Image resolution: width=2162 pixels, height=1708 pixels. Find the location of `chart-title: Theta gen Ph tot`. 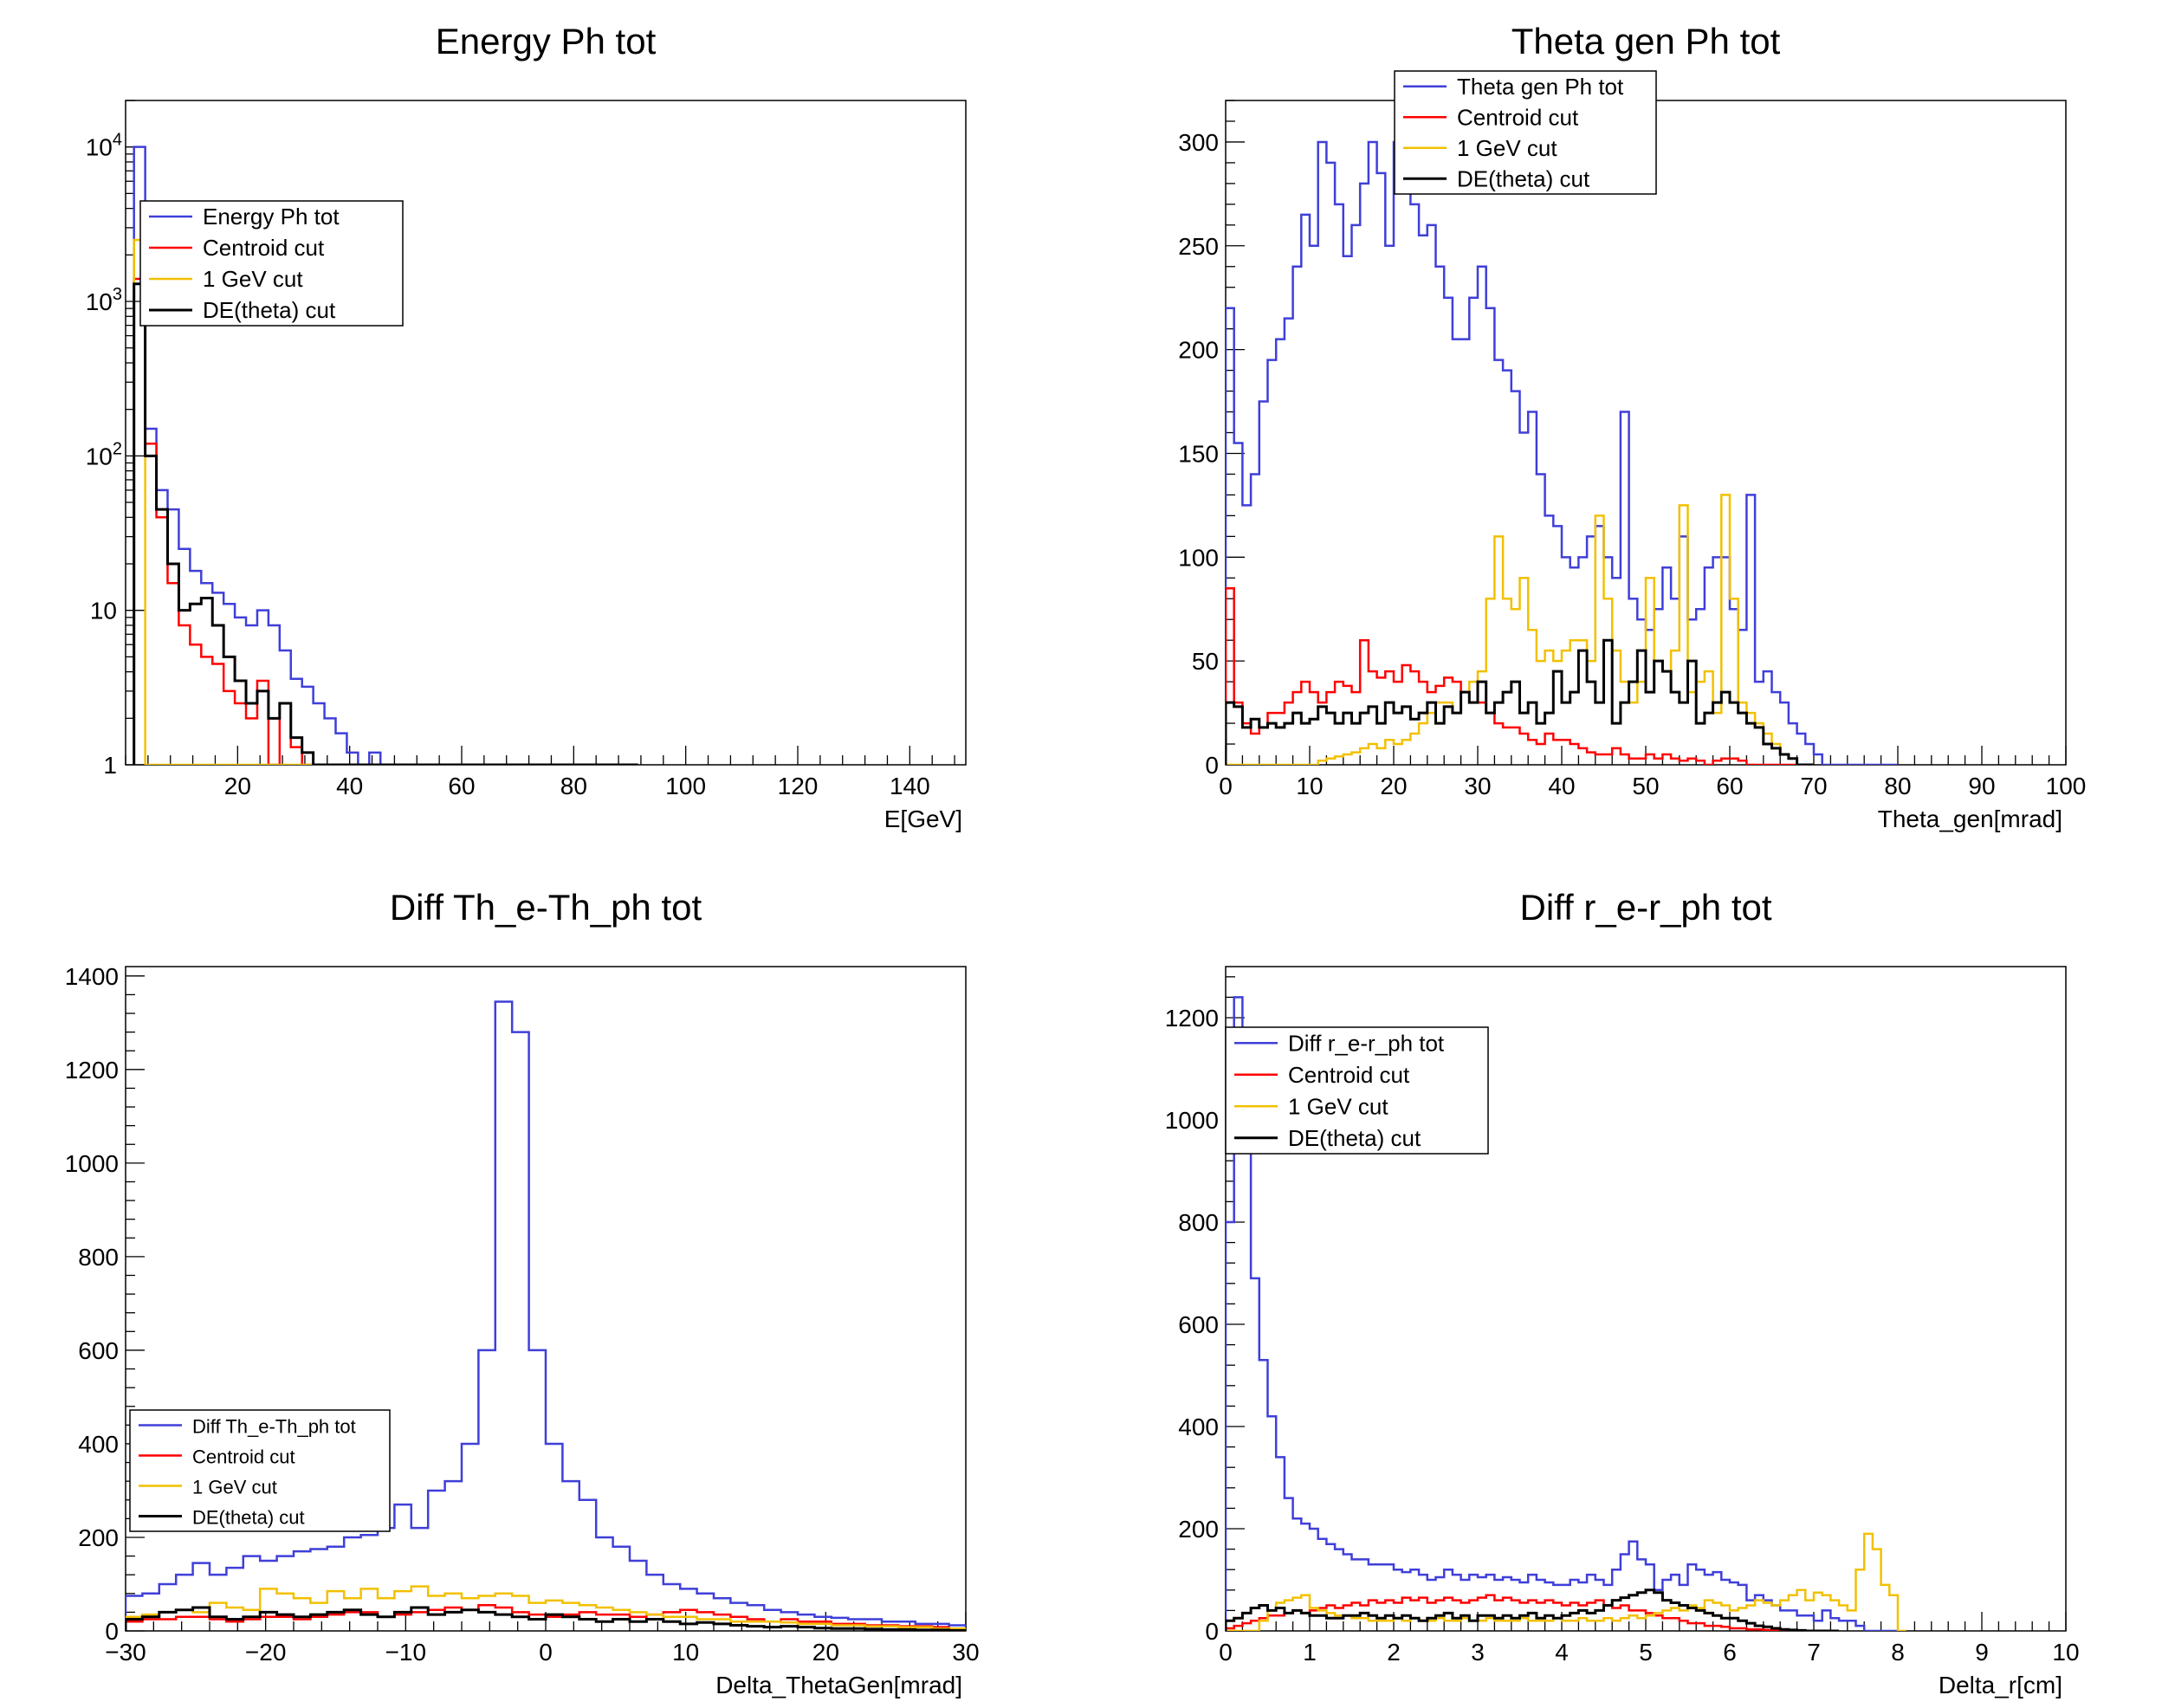

chart-title: Theta gen Ph tot is located at coordinates (1646, 41).